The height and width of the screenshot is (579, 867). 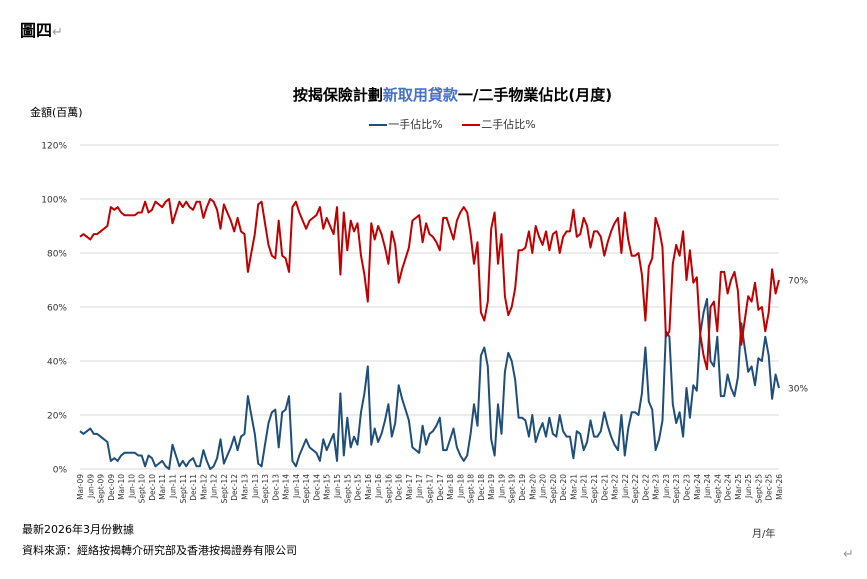 I want to click on x-tick-label: Mar-23, so click(x=656, y=487).